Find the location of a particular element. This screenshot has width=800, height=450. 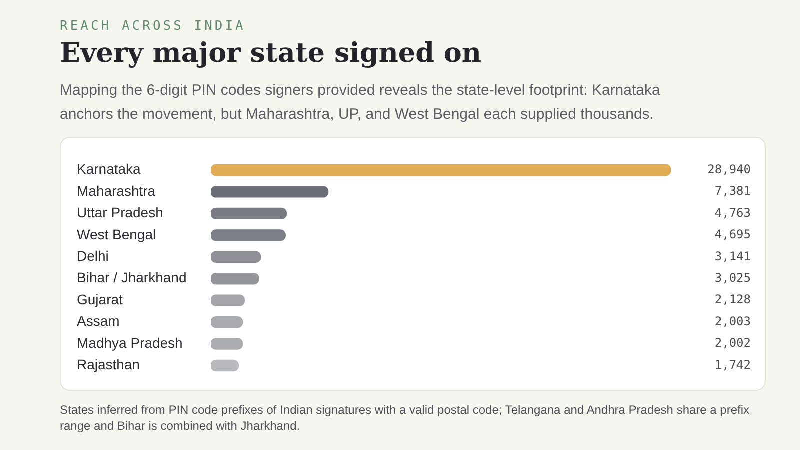

y-tick-label: Uttar Pradesh is located at coordinates (120, 212).